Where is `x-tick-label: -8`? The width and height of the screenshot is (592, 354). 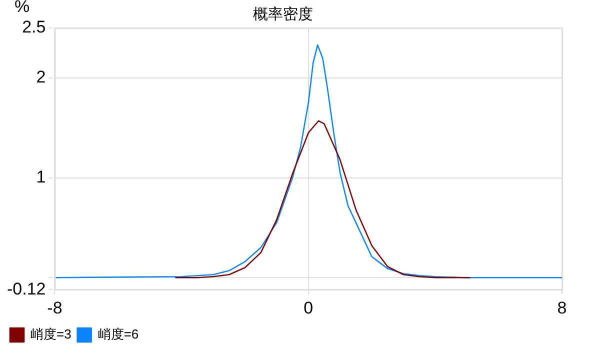
x-tick-label: -8 is located at coordinates (54, 308).